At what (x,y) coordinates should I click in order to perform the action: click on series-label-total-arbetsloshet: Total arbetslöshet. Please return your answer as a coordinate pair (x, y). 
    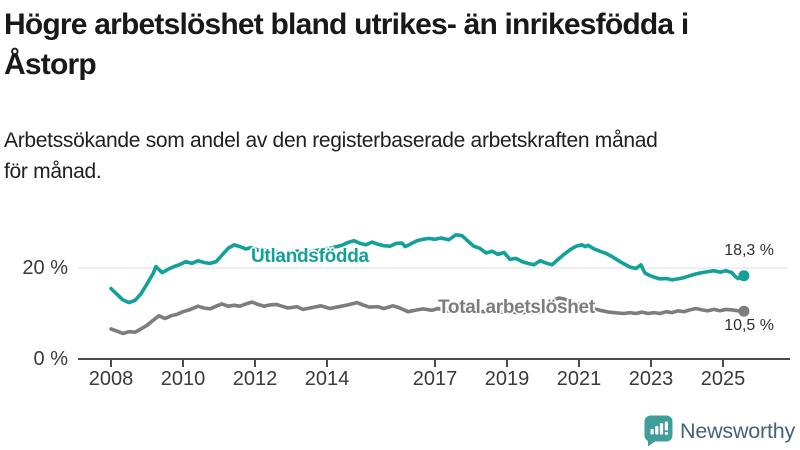
    Looking at the image, I should click on (516, 307).